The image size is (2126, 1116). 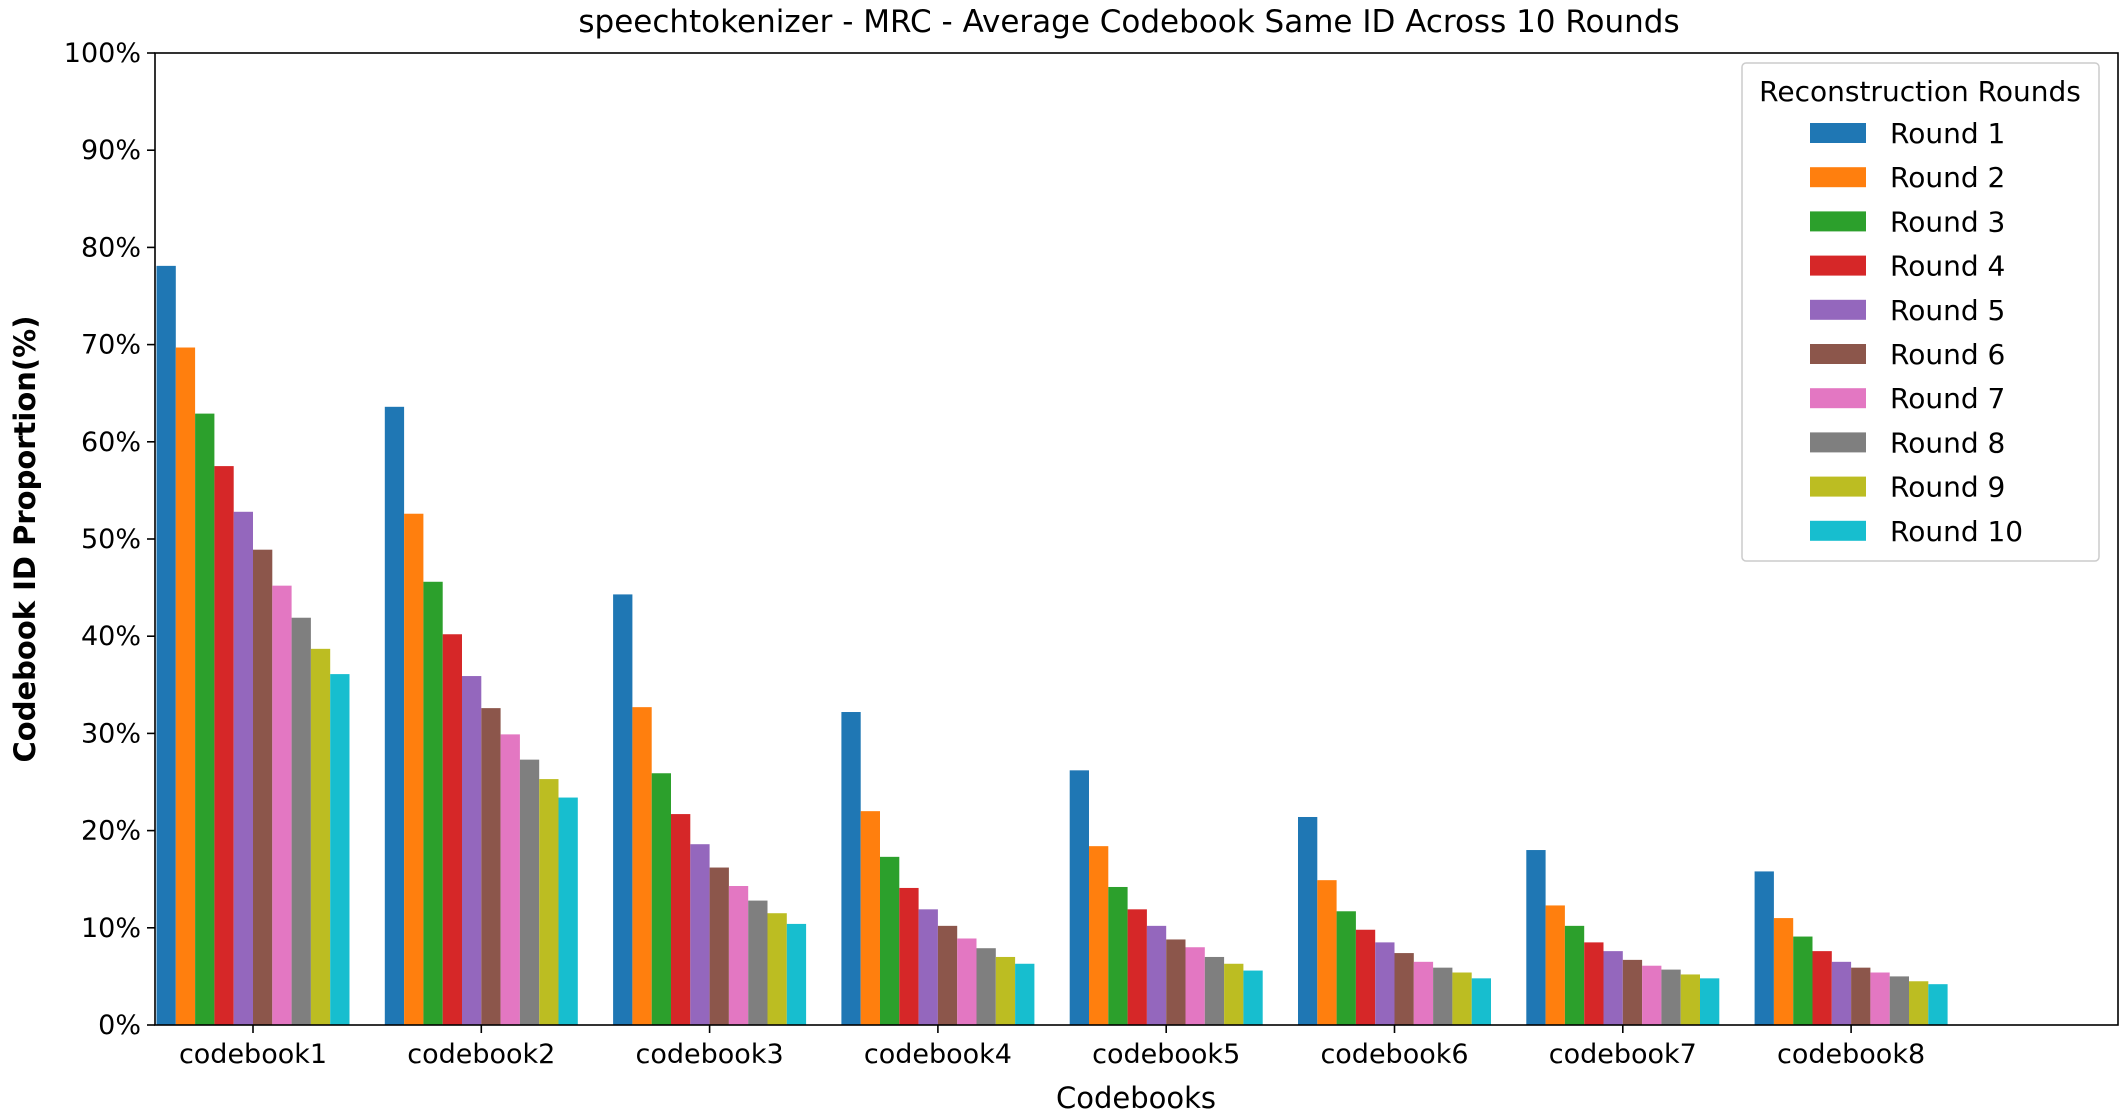 What do you see at coordinates (111, 345) in the screenshot?
I see `y-tick-label: 70%` at bounding box center [111, 345].